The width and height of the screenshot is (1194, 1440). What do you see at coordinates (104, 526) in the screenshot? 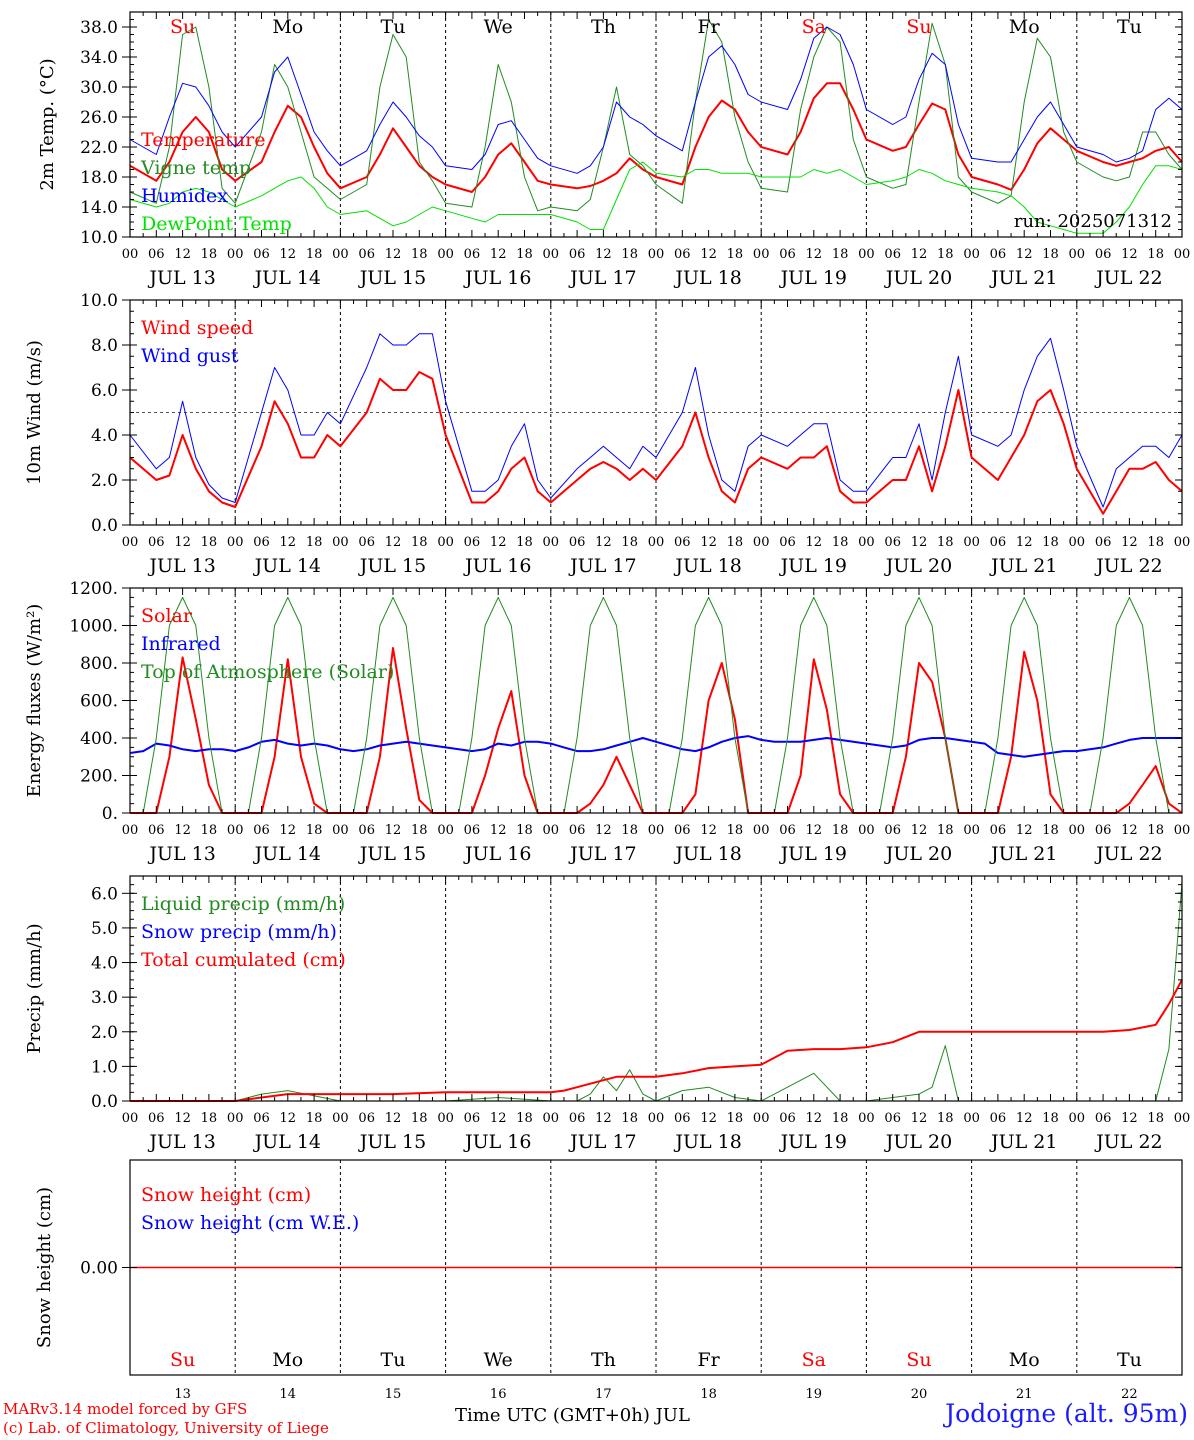
I see `y-tick-label: 0.0` at bounding box center [104, 526].